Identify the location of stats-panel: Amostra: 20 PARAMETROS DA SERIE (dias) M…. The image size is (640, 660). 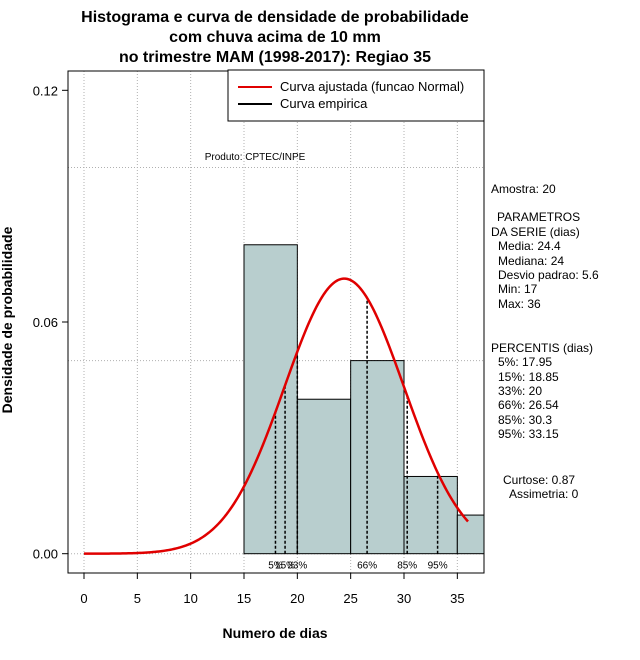
(545, 341).